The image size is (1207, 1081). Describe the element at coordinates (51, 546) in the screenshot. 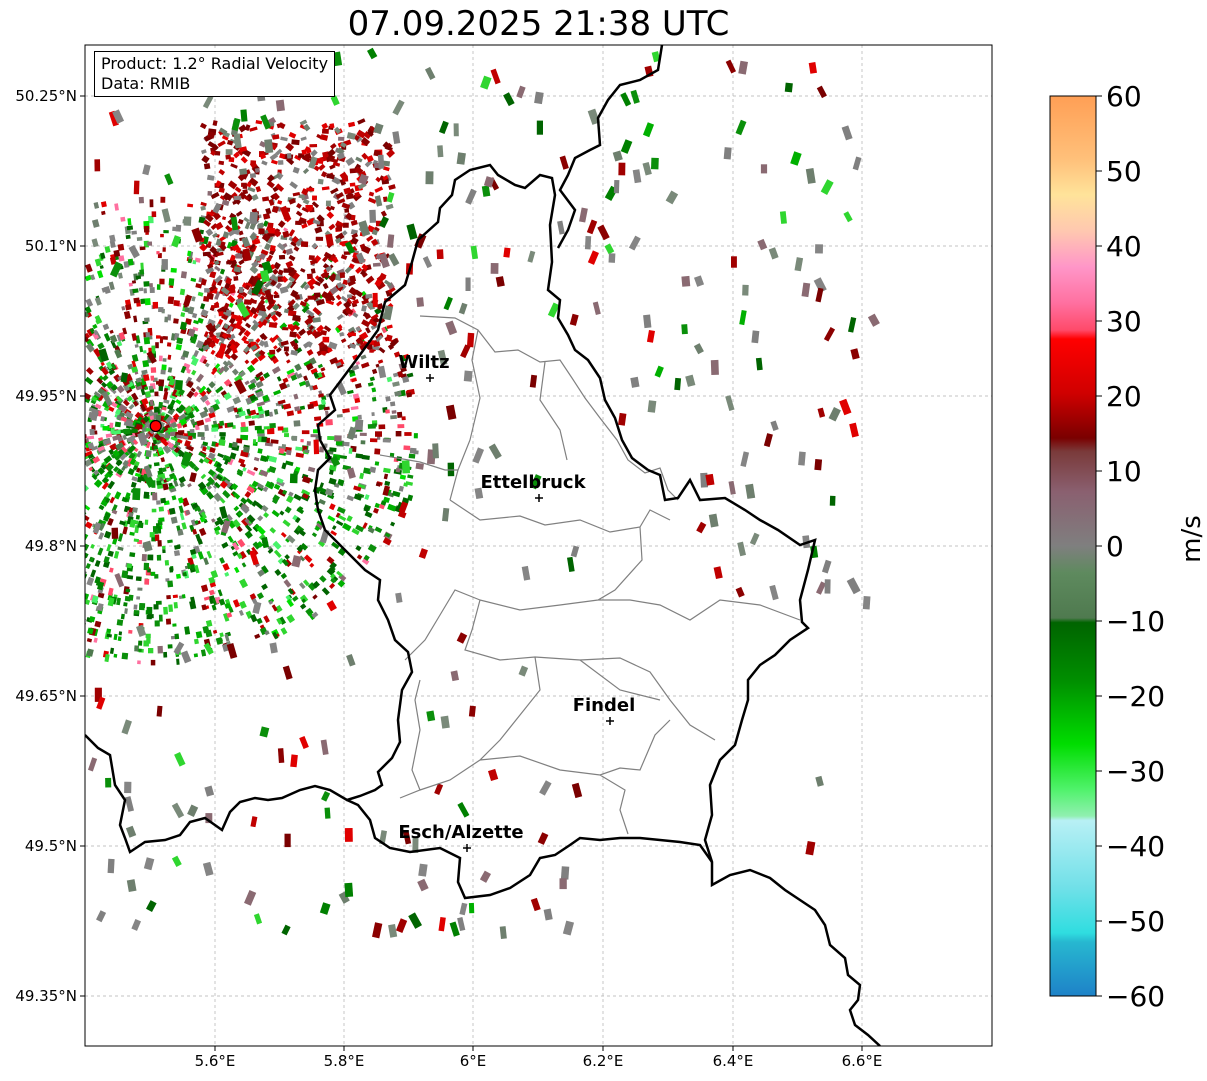

I see `lat-tick-label: 49.8°N` at that location.